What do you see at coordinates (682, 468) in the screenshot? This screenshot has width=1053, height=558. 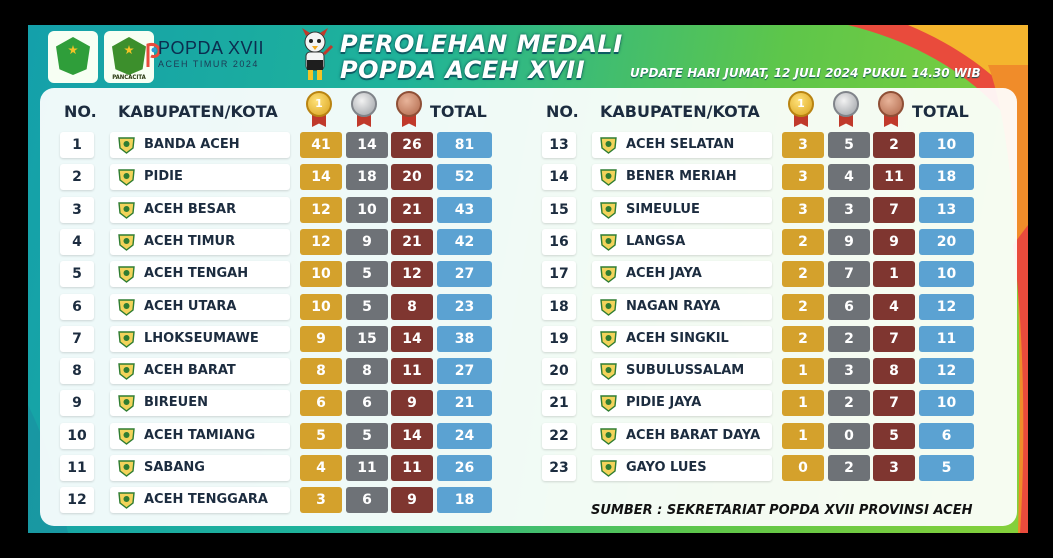 I see `region-cell: GAYO LUES` at bounding box center [682, 468].